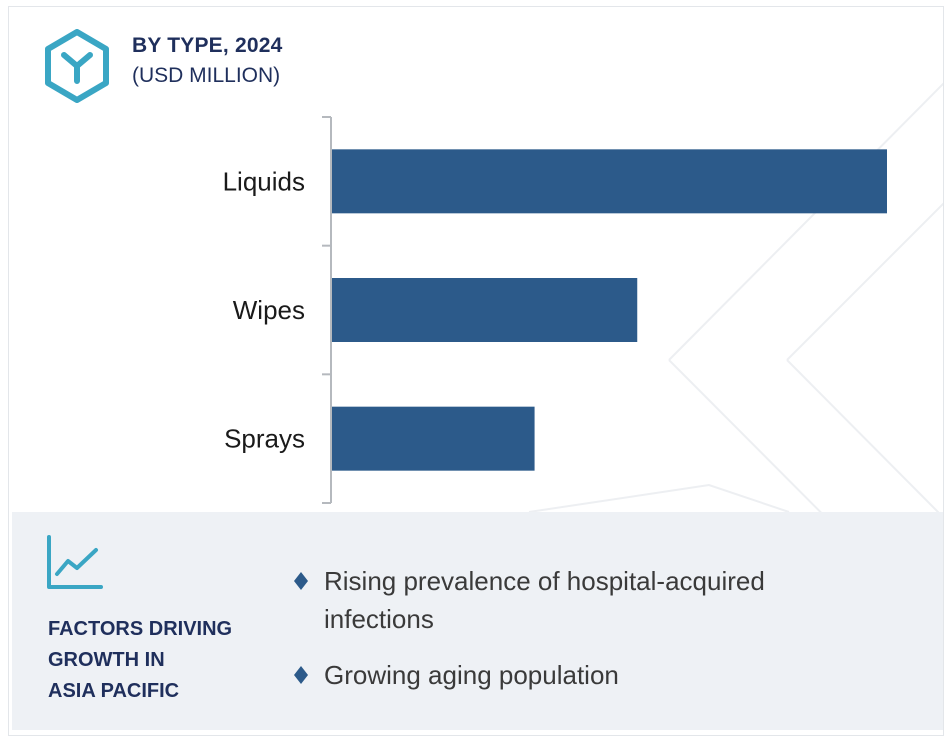  What do you see at coordinates (485, 310) in the screenshot?
I see `bar-wipes` at bounding box center [485, 310].